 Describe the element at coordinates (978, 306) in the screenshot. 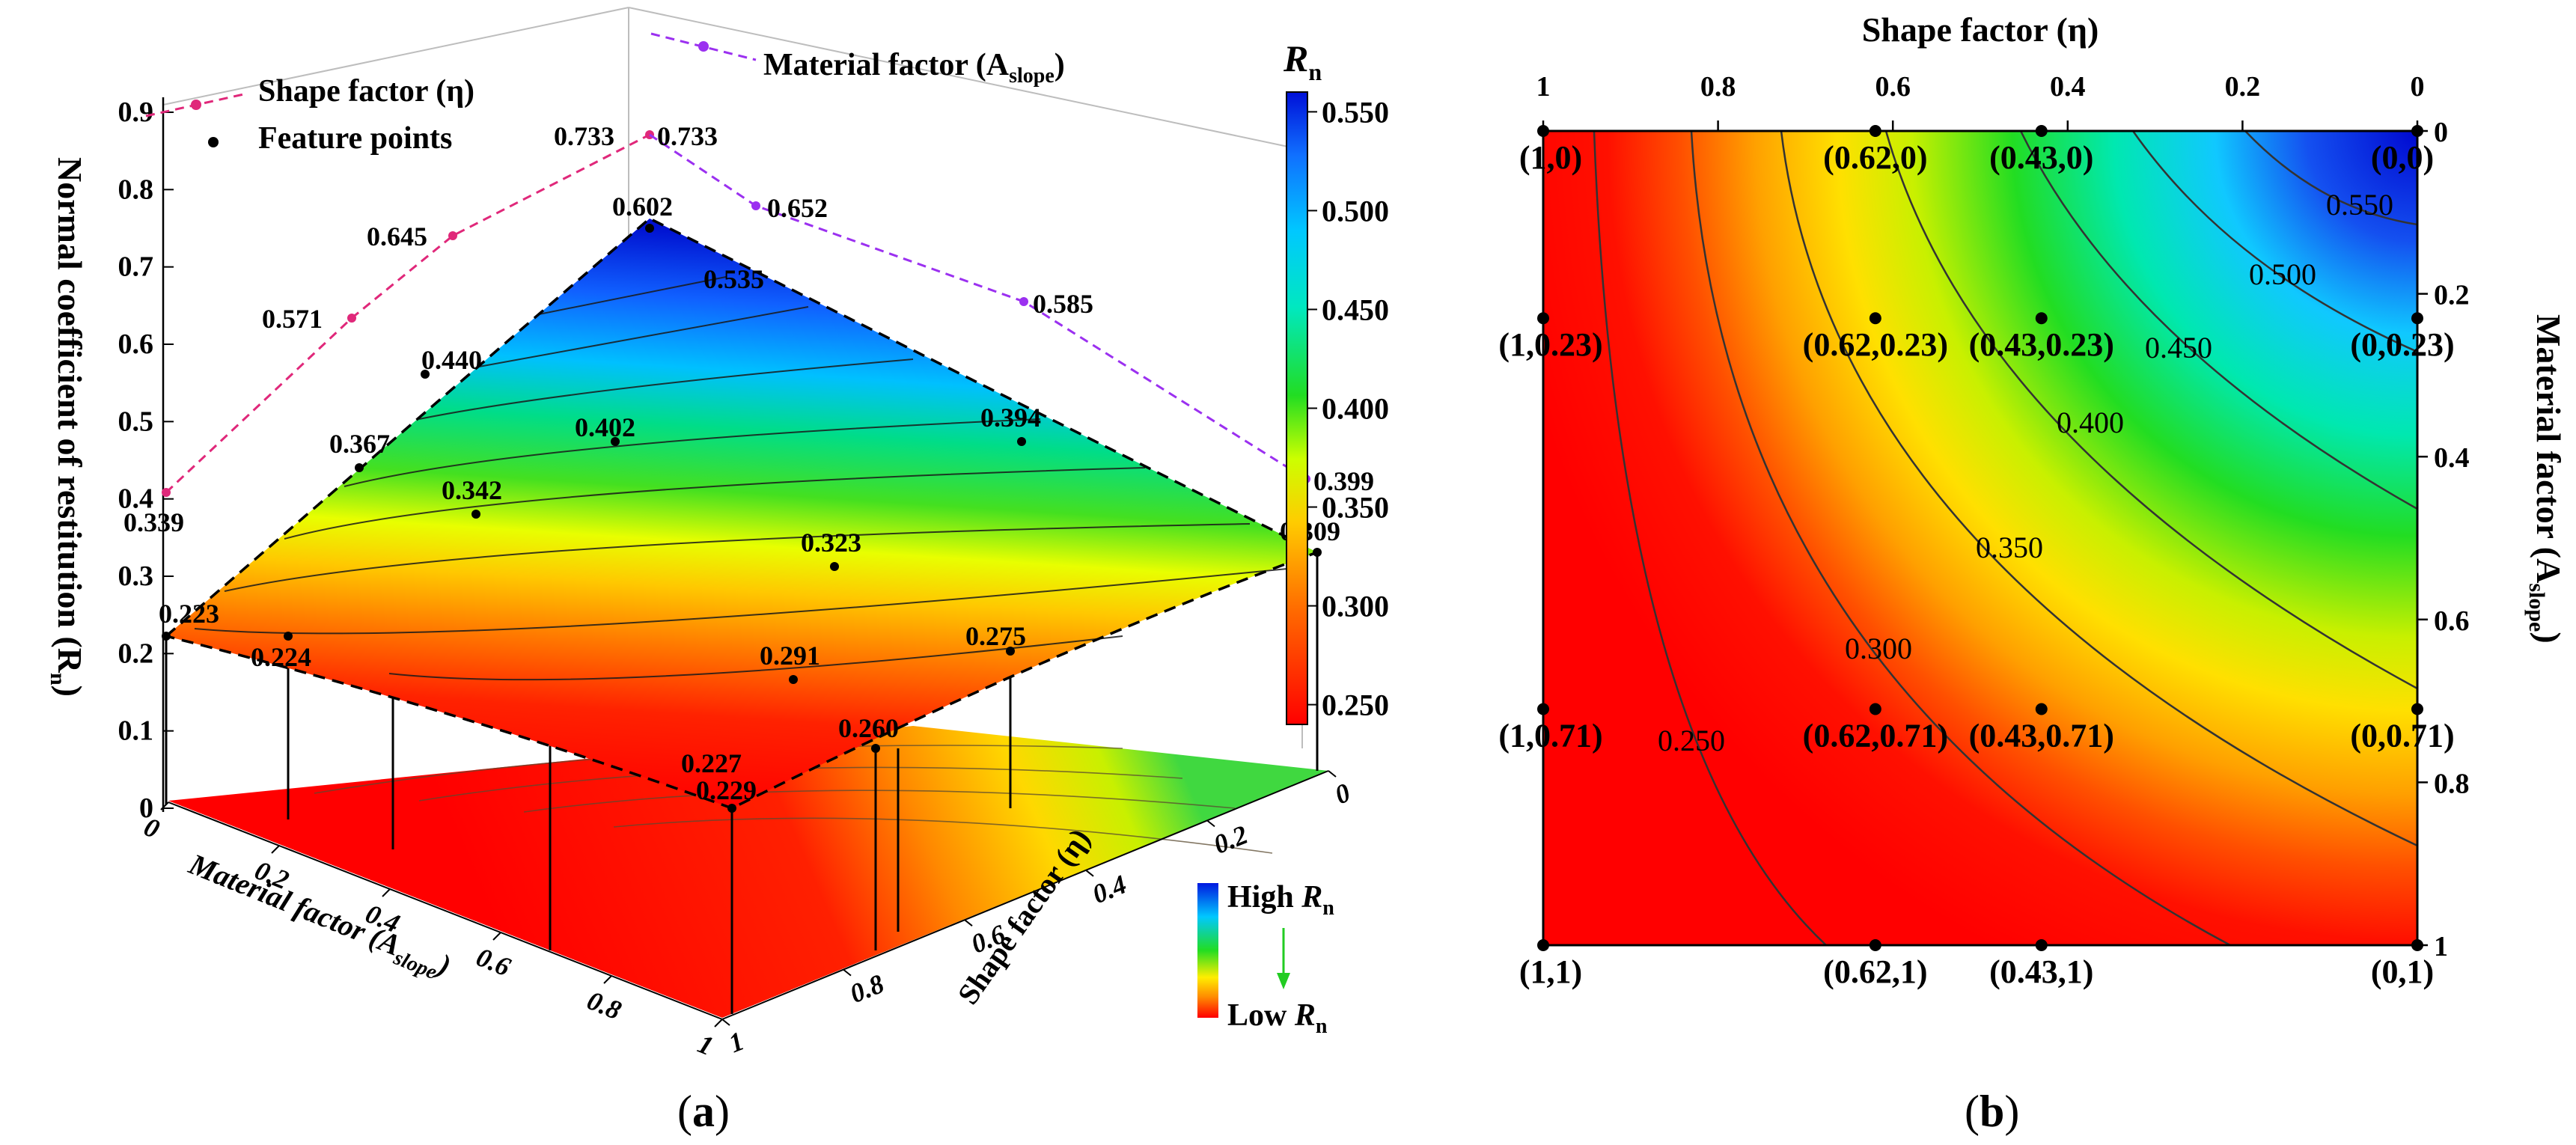

I see `material-factor-curve` at that location.